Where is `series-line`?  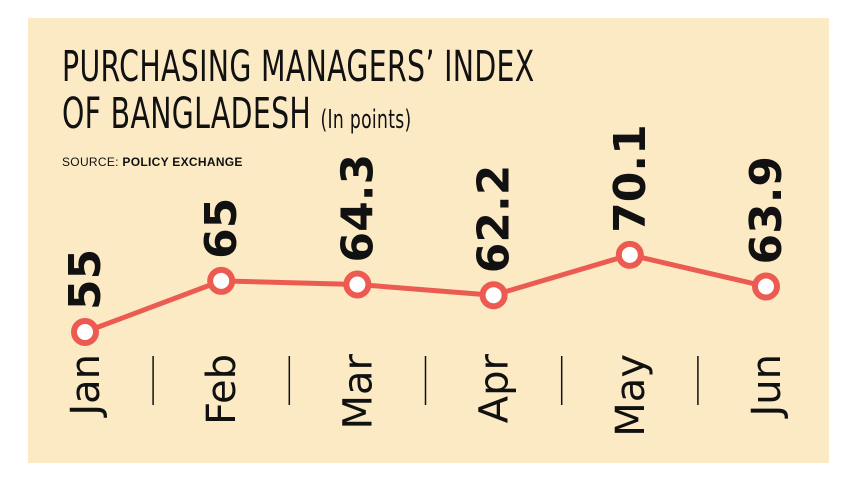 series-line is located at coordinates (425, 293).